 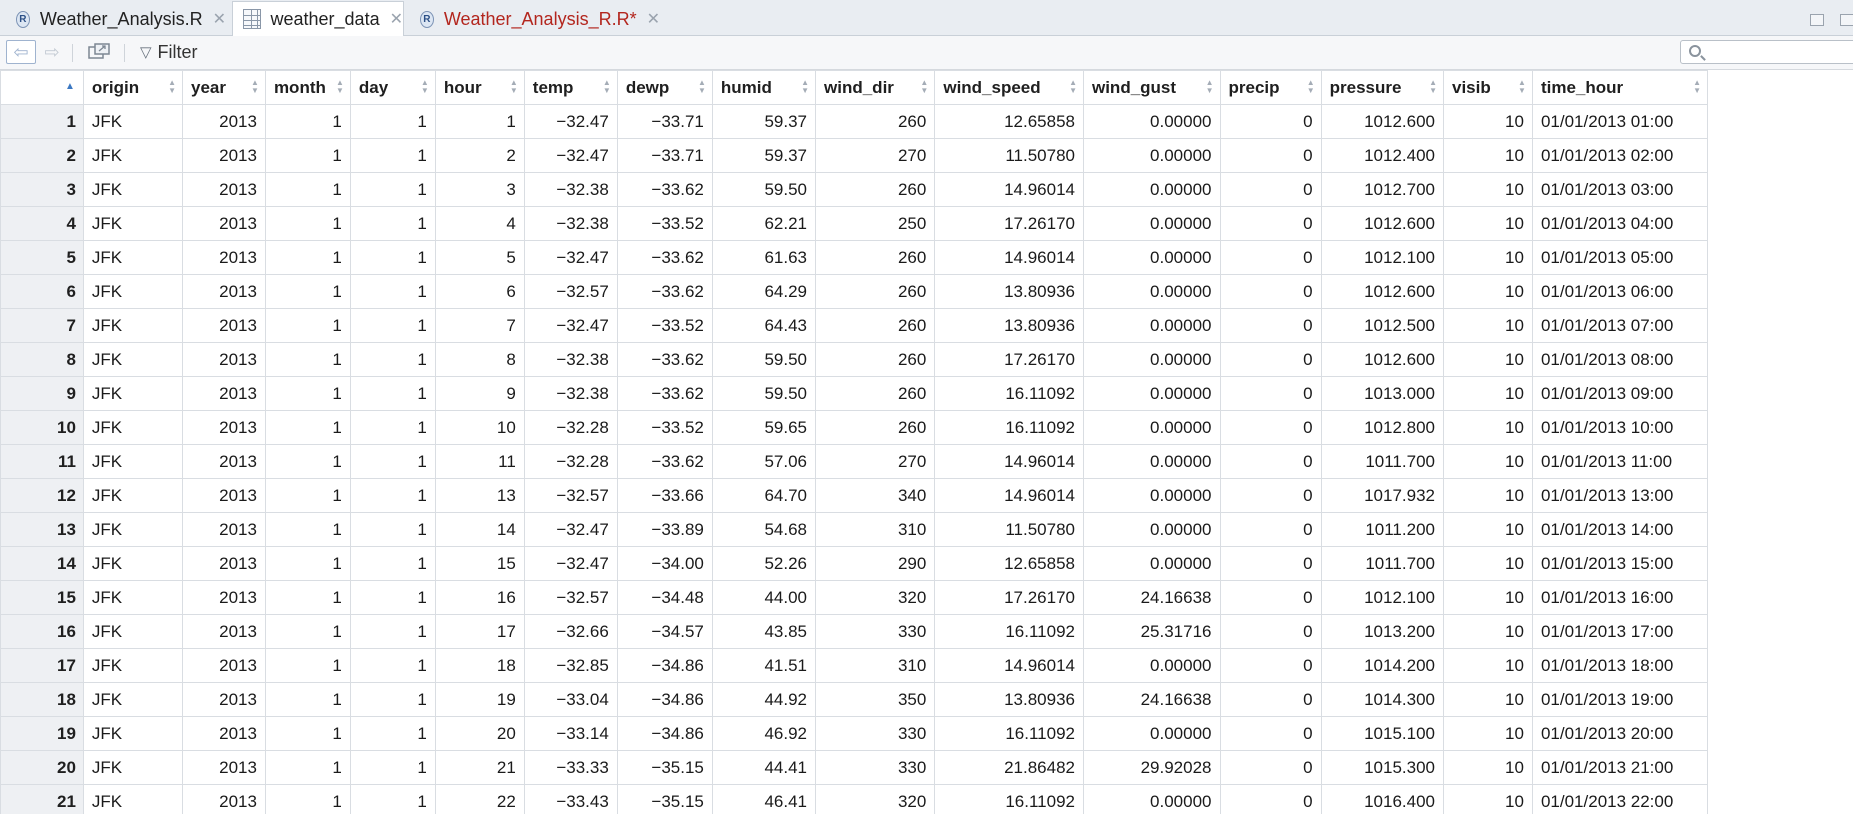 I want to click on column-header-humid: humid ▲ ▼, so click(x=764, y=87).